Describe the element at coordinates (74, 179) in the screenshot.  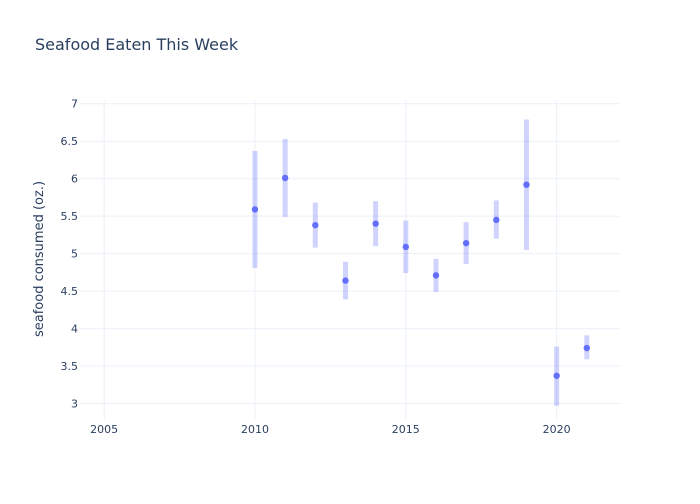
I see `y-tick-label: 6` at that location.